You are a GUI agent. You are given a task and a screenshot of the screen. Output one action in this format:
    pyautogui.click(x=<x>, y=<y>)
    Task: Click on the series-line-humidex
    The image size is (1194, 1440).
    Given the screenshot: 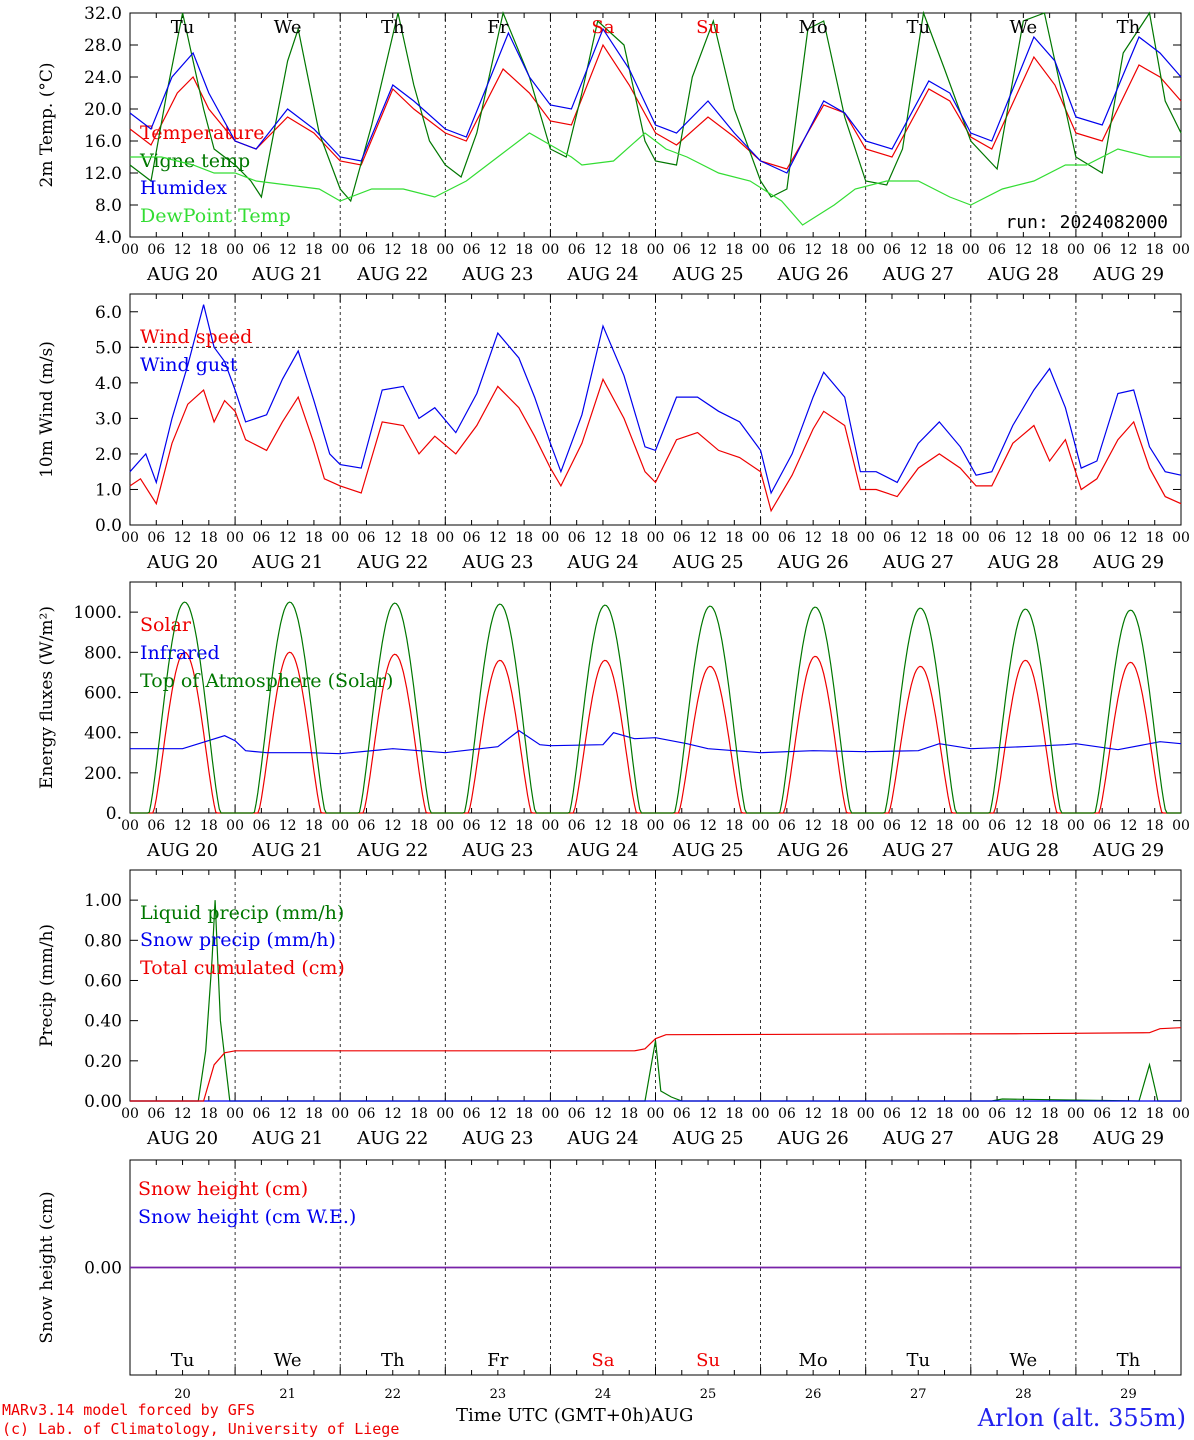 What is the action you would take?
    pyautogui.click(x=655, y=100)
    